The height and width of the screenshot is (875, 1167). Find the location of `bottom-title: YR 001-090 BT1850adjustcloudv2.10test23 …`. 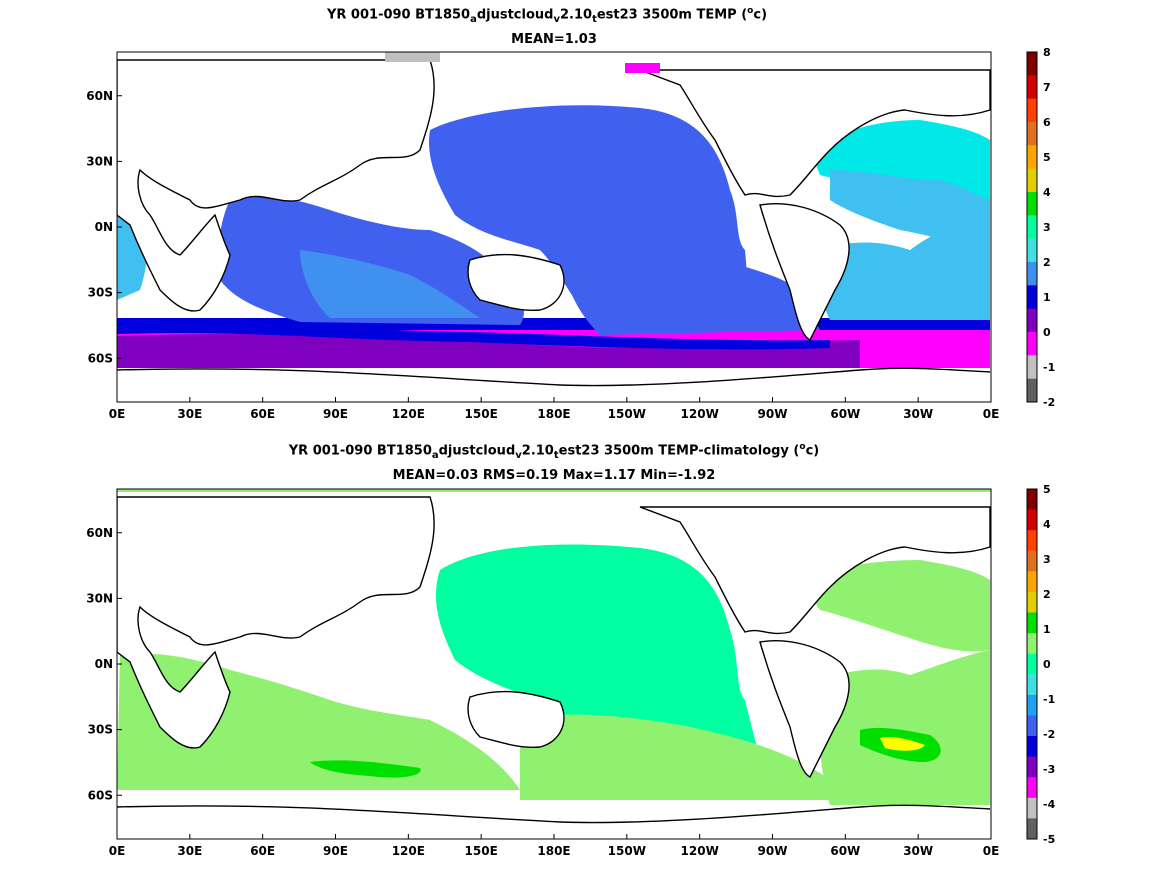

bottom-title: YR 001-090 BT1850adjustcloudv2.10test23 … is located at coordinates (554, 451).